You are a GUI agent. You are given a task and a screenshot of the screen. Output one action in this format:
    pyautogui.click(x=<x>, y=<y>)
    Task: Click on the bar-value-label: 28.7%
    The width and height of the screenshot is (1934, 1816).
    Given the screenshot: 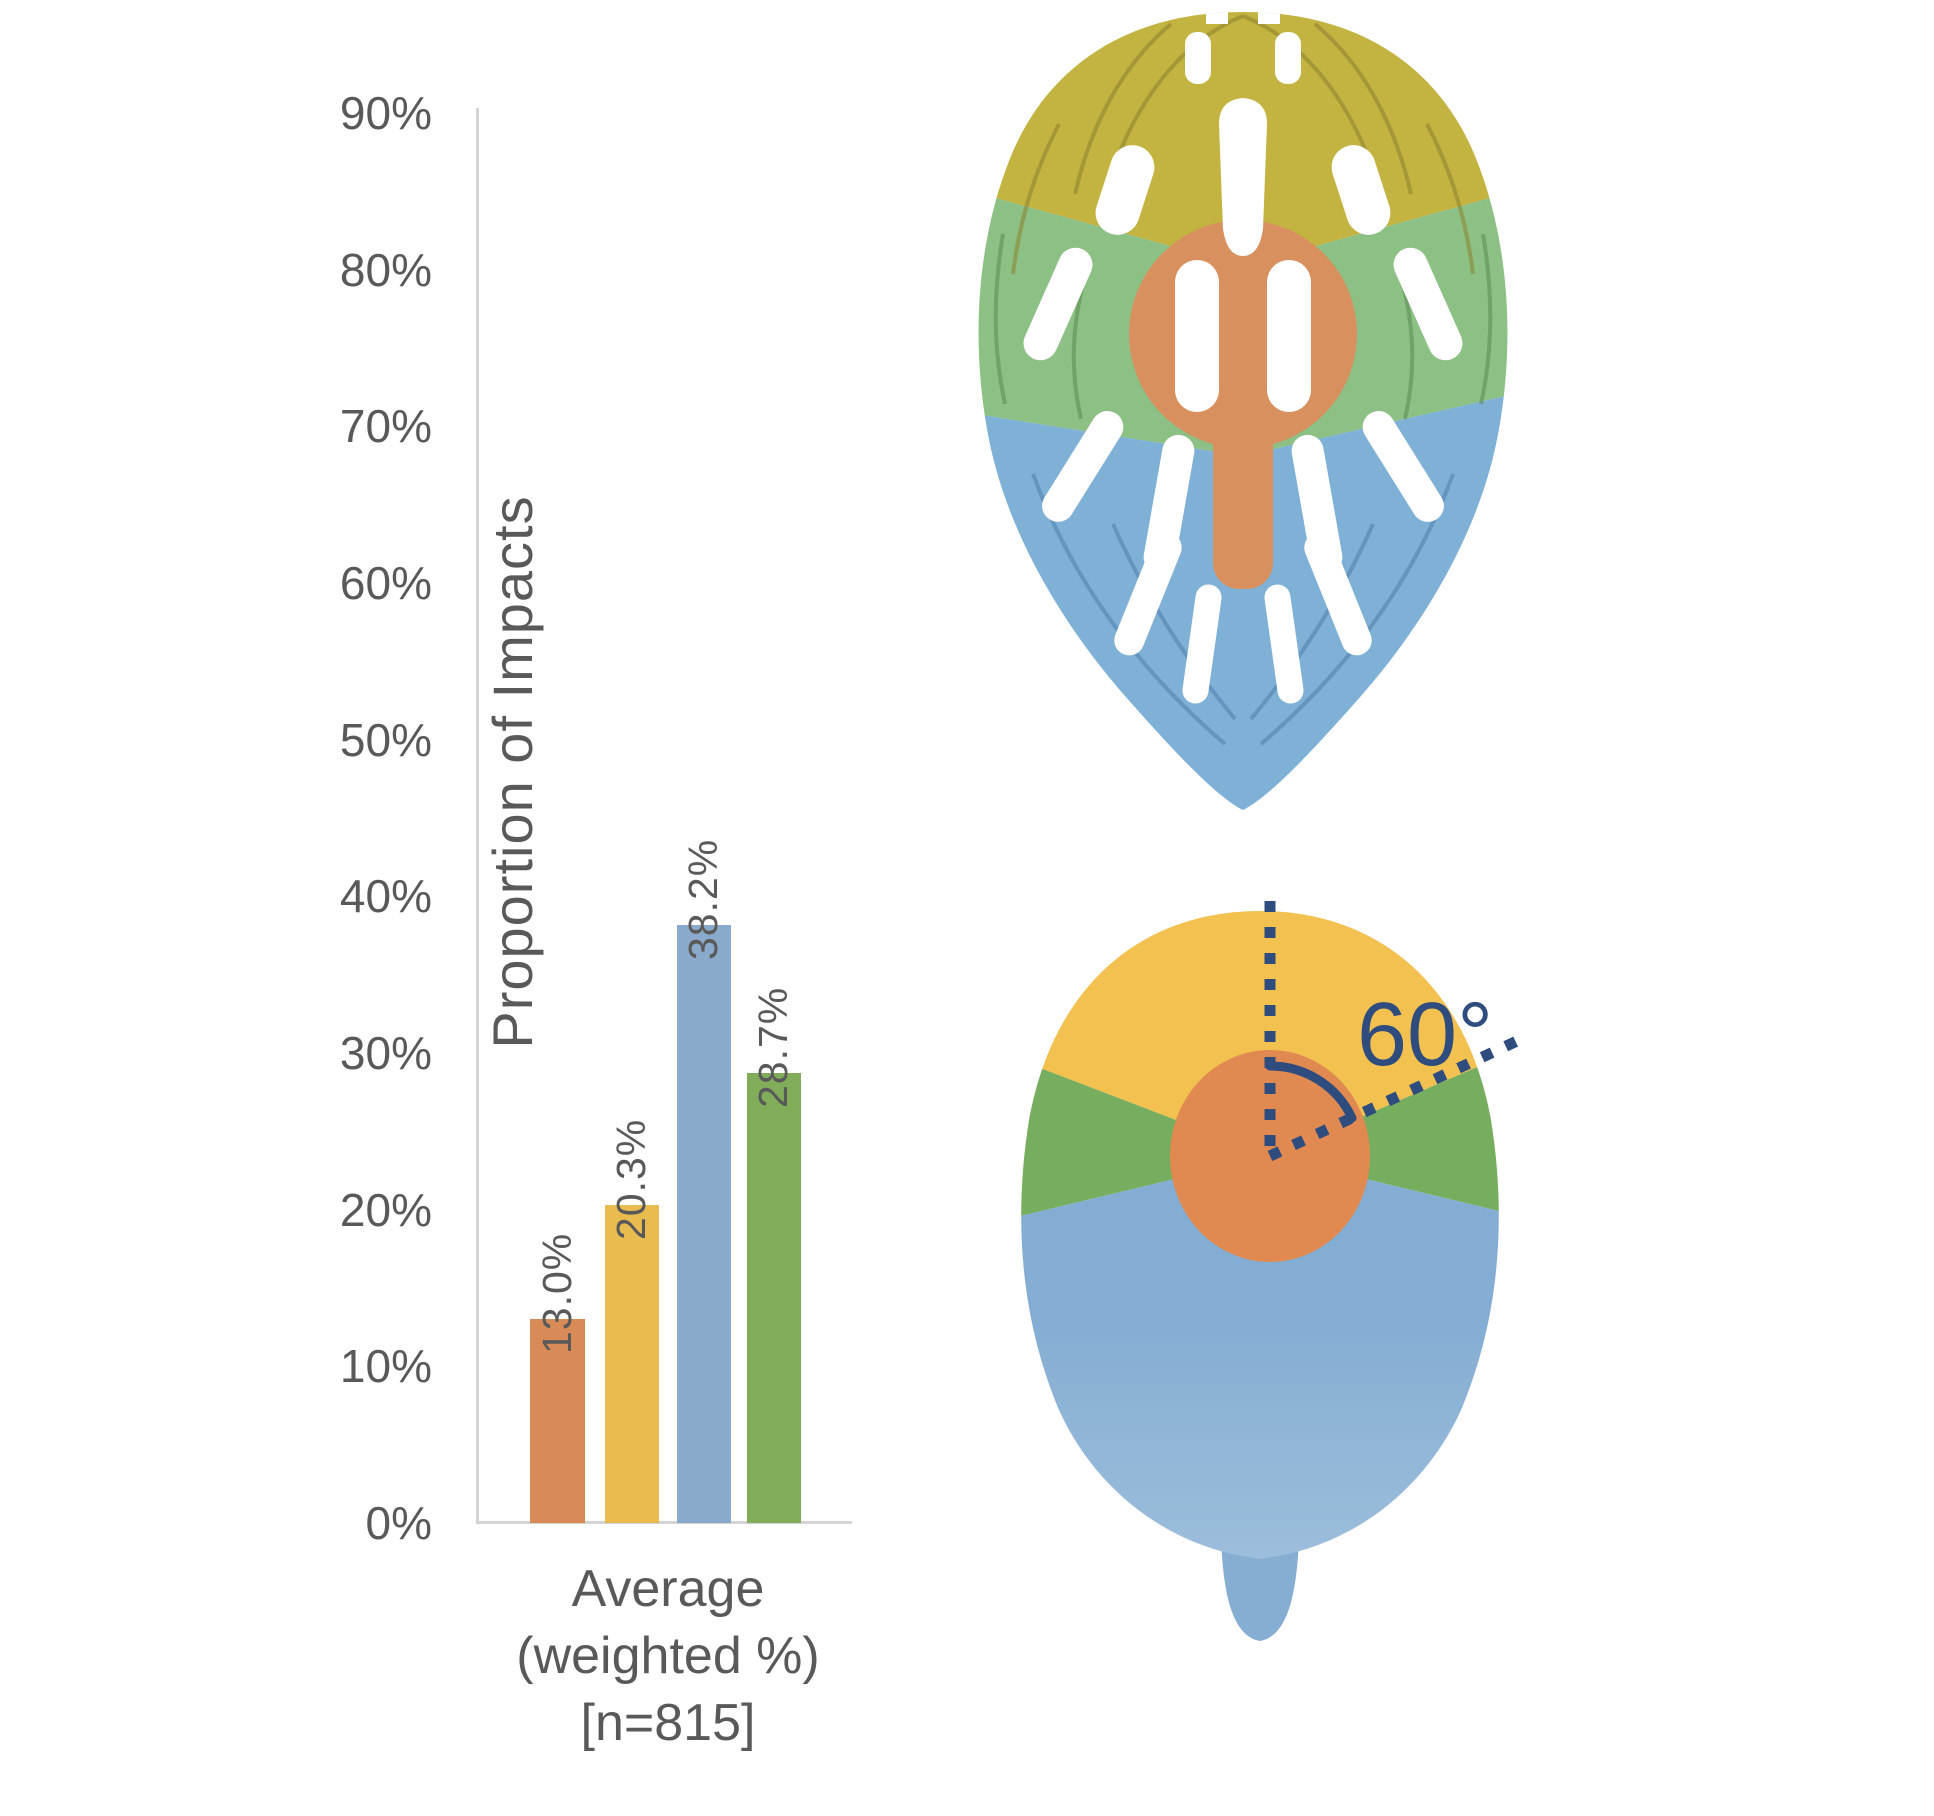 What is the action you would take?
    pyautogui.click(x=773, y=1047)
    